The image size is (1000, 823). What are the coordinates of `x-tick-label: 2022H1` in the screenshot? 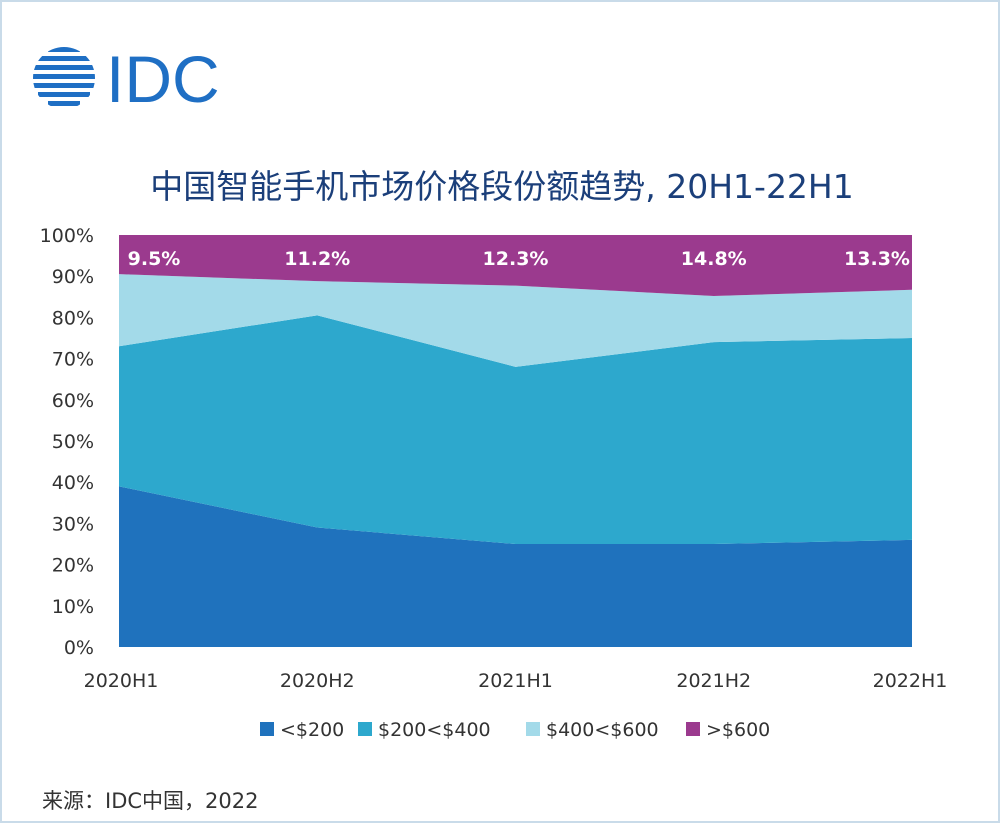 It's located at (910, 681).